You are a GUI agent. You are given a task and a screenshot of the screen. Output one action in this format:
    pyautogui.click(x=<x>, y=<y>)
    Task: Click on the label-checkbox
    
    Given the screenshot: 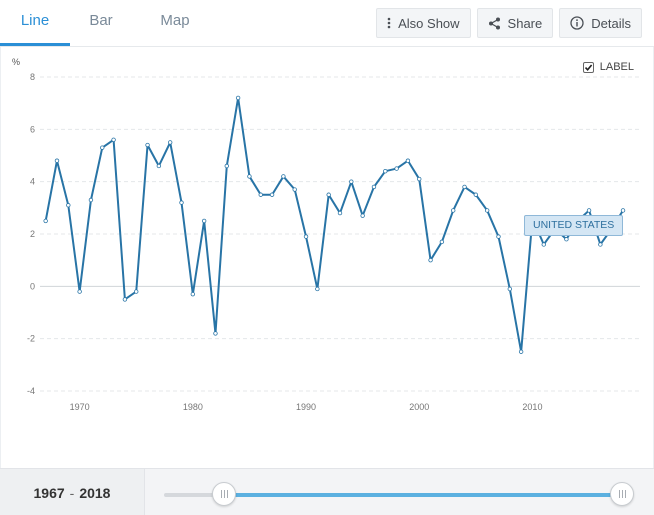 What is the action you would take?
    pyautogui.click(x=588, y=67)
    